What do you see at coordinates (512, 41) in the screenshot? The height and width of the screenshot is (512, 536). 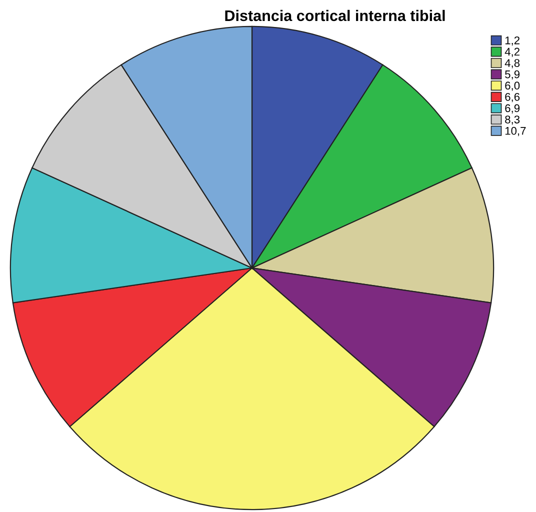 I see `legend-label: 1,2` at bounding box center [512, 41].